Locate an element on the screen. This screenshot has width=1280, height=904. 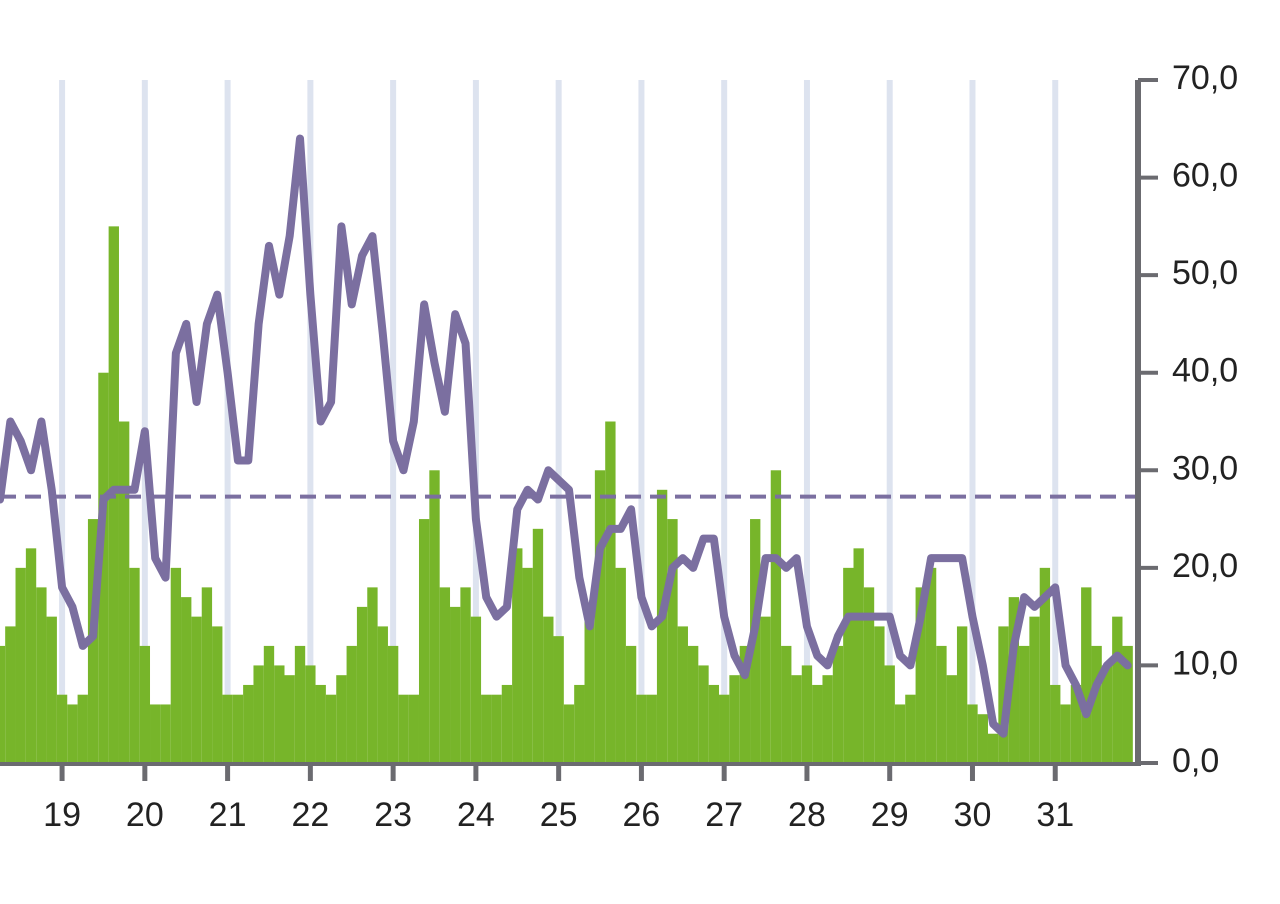
x-tick-label: 26 is located at coordinates (642, 815).